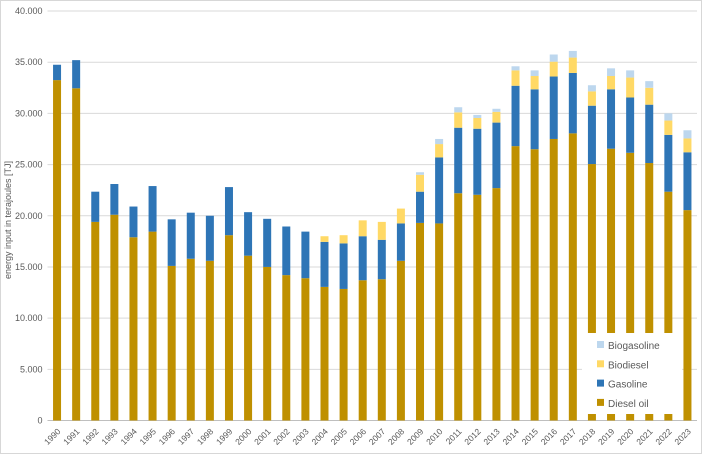 This screenshot has width=702, height=454. Describe the element at coordinates (267, 242) in the screenshot. I see `bar-segment-2001-gasoline` at that location.